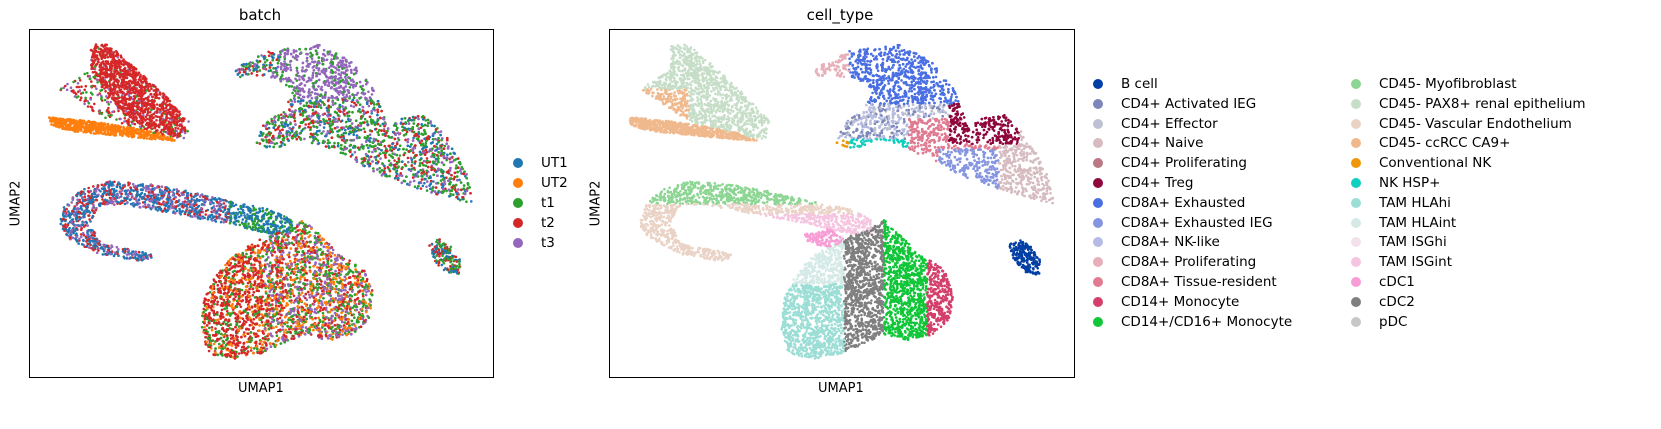  I want to click on cell-type-legend-item: cDC1, so click(1383, 282).